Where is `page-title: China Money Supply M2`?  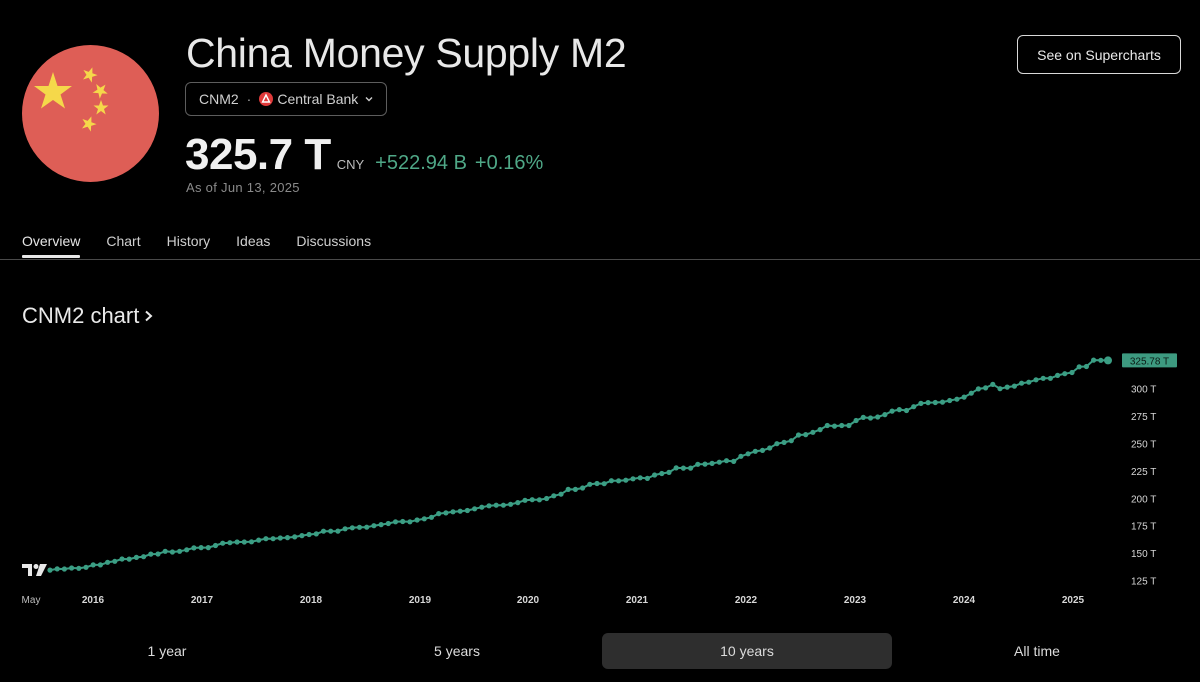
page-title: China Money Supply M2 is located at coordinates (406, 53).